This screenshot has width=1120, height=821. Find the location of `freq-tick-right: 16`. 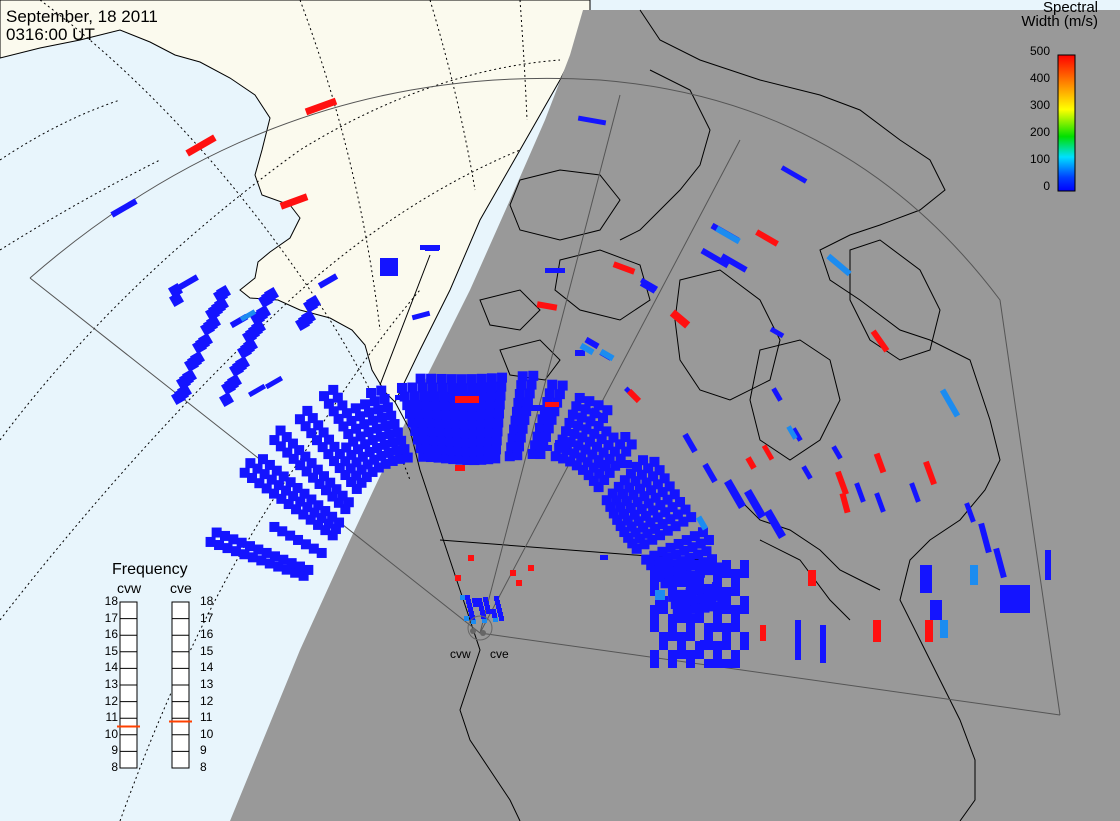

freq-tick-right: 16 is located at coordinates (207, 634).